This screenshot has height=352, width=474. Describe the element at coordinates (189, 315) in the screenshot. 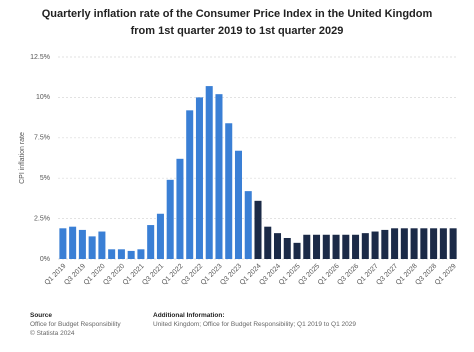

I see `info-heading: Additional Information:` at that location.